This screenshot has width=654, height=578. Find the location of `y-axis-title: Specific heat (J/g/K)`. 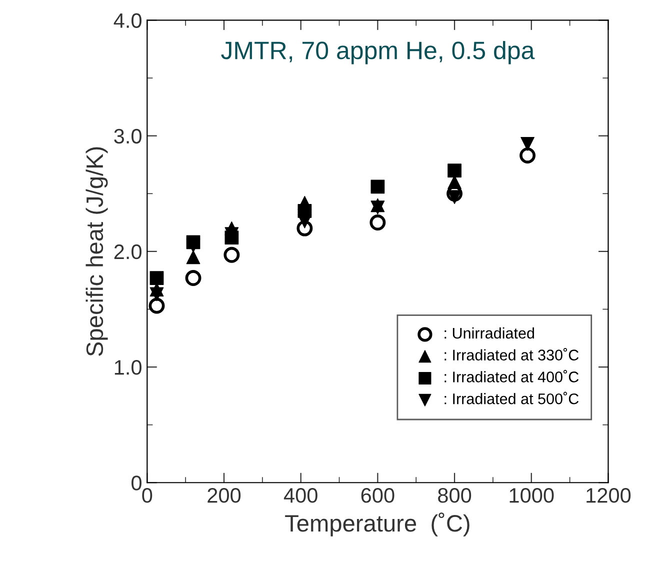

y-axis-title: Specific heat (J/g/K) is located at coordinates (97, 251).